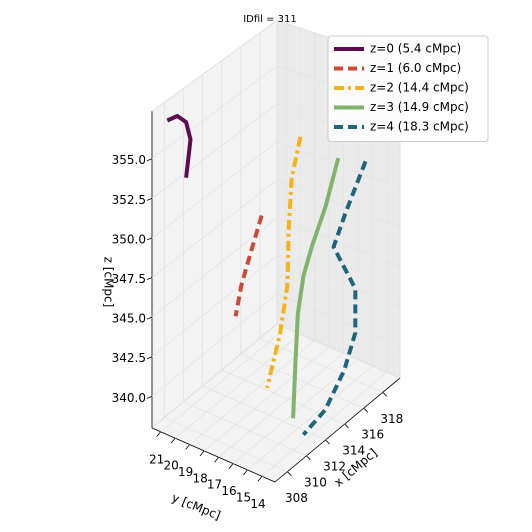 The image size is (532, 532). Describe the element at coordinates (228, 491) in the screenshot. I see `y-tick-label: 16` at that location.